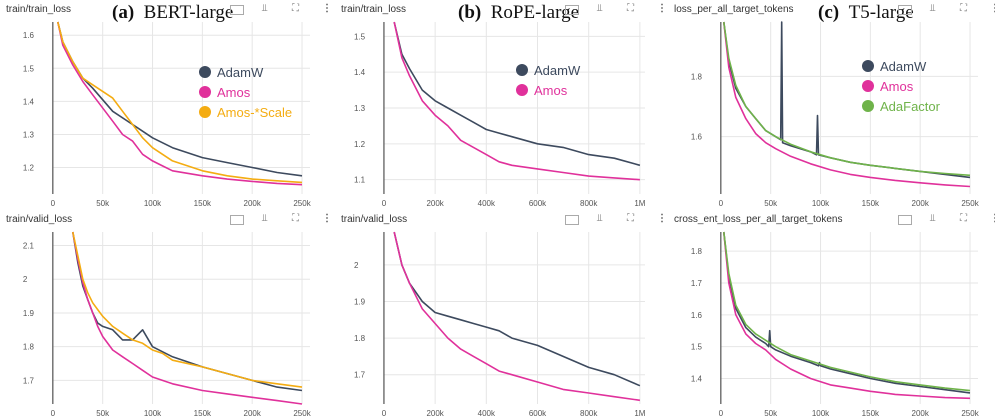  Describe the element at coordinates (360, 180) in the screenshot. I see `y-tick-label: 1.1` at that location.